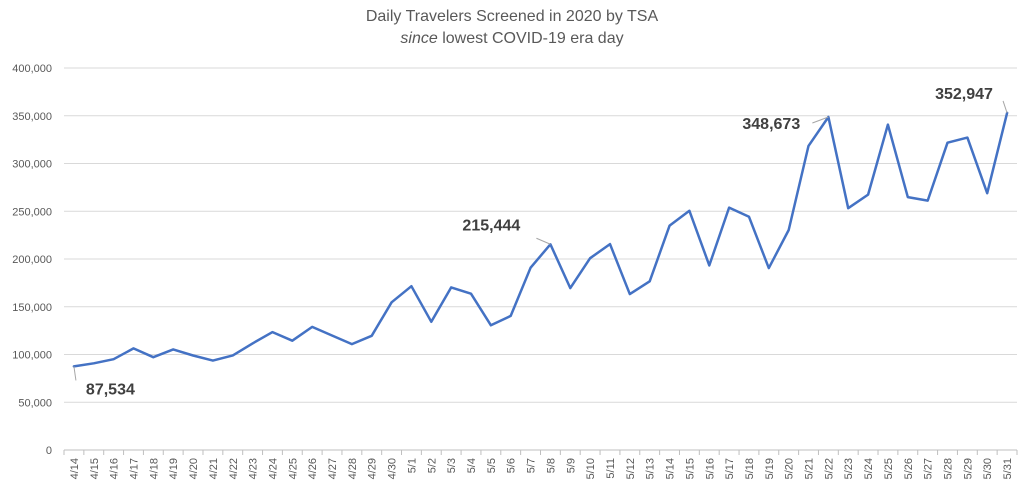 The image size is (1024, 501). Describe the element at coordinates (790, 468) in the screenshot. I see `x-tick-label: 5/20` at that location.